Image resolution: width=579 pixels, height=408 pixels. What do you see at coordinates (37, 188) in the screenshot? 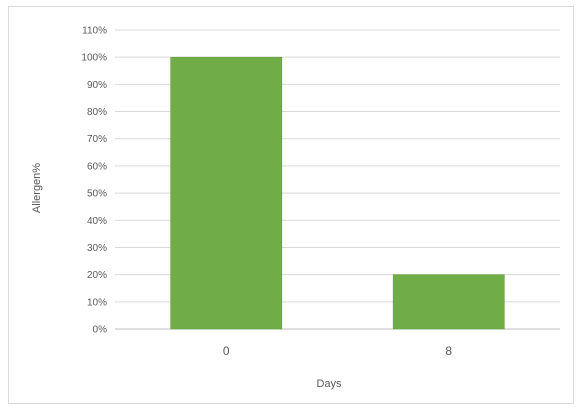
I see `y-axis-title: Allergen%` at bounding box center [37, 188].